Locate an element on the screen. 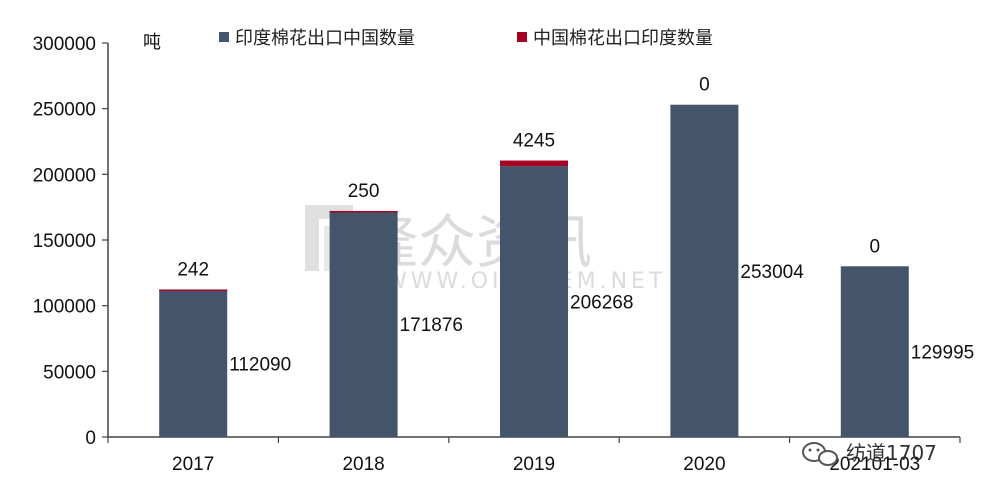 Image resolution: width=984 pixels, height=494 pixels. data-label-china-to-india: 4245 is located at coordinates (534, 141).